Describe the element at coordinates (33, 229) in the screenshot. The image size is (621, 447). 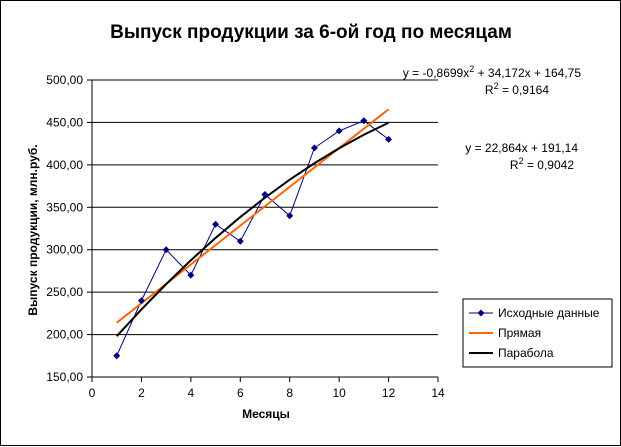
I see `y-axis-title: Выпуск продукции, млн.руб.` at that location.